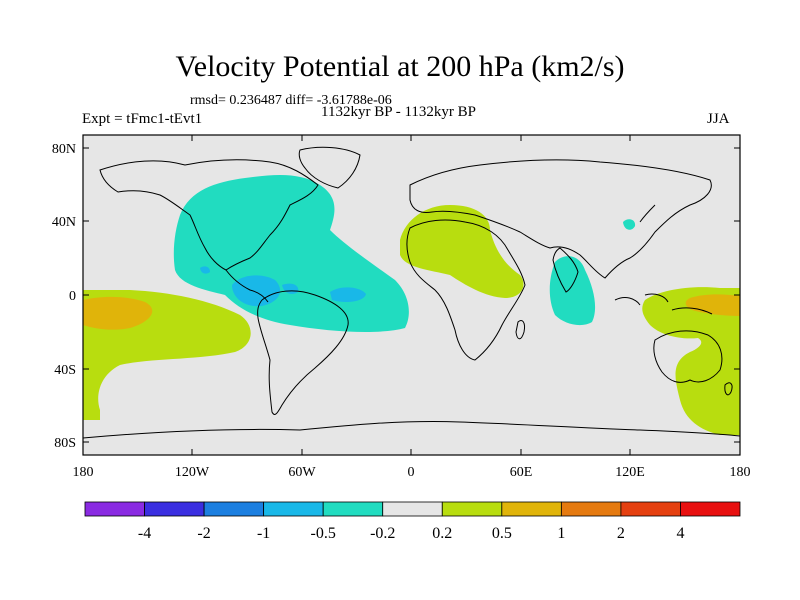 This screenshot has height=600, width=800. Describe the element at coordinates (442, 533) in the screenshot. I see `colorbar-label: 0.2` at that location.